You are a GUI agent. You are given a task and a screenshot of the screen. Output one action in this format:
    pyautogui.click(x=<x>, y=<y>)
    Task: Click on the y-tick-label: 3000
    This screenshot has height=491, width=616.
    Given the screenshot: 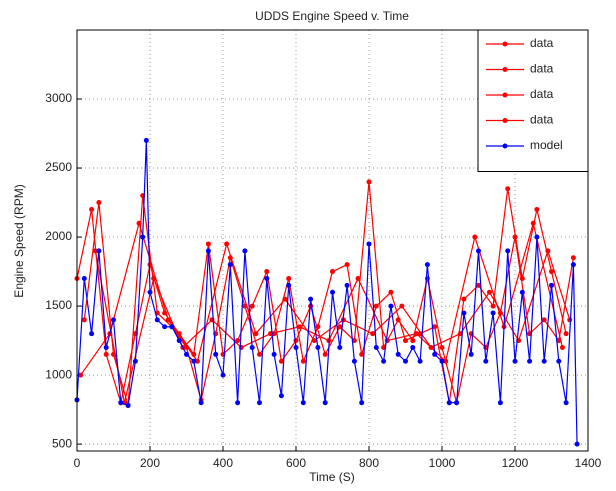 What is the action you would take?
    pyautogui.click(x=58, y=98)
    